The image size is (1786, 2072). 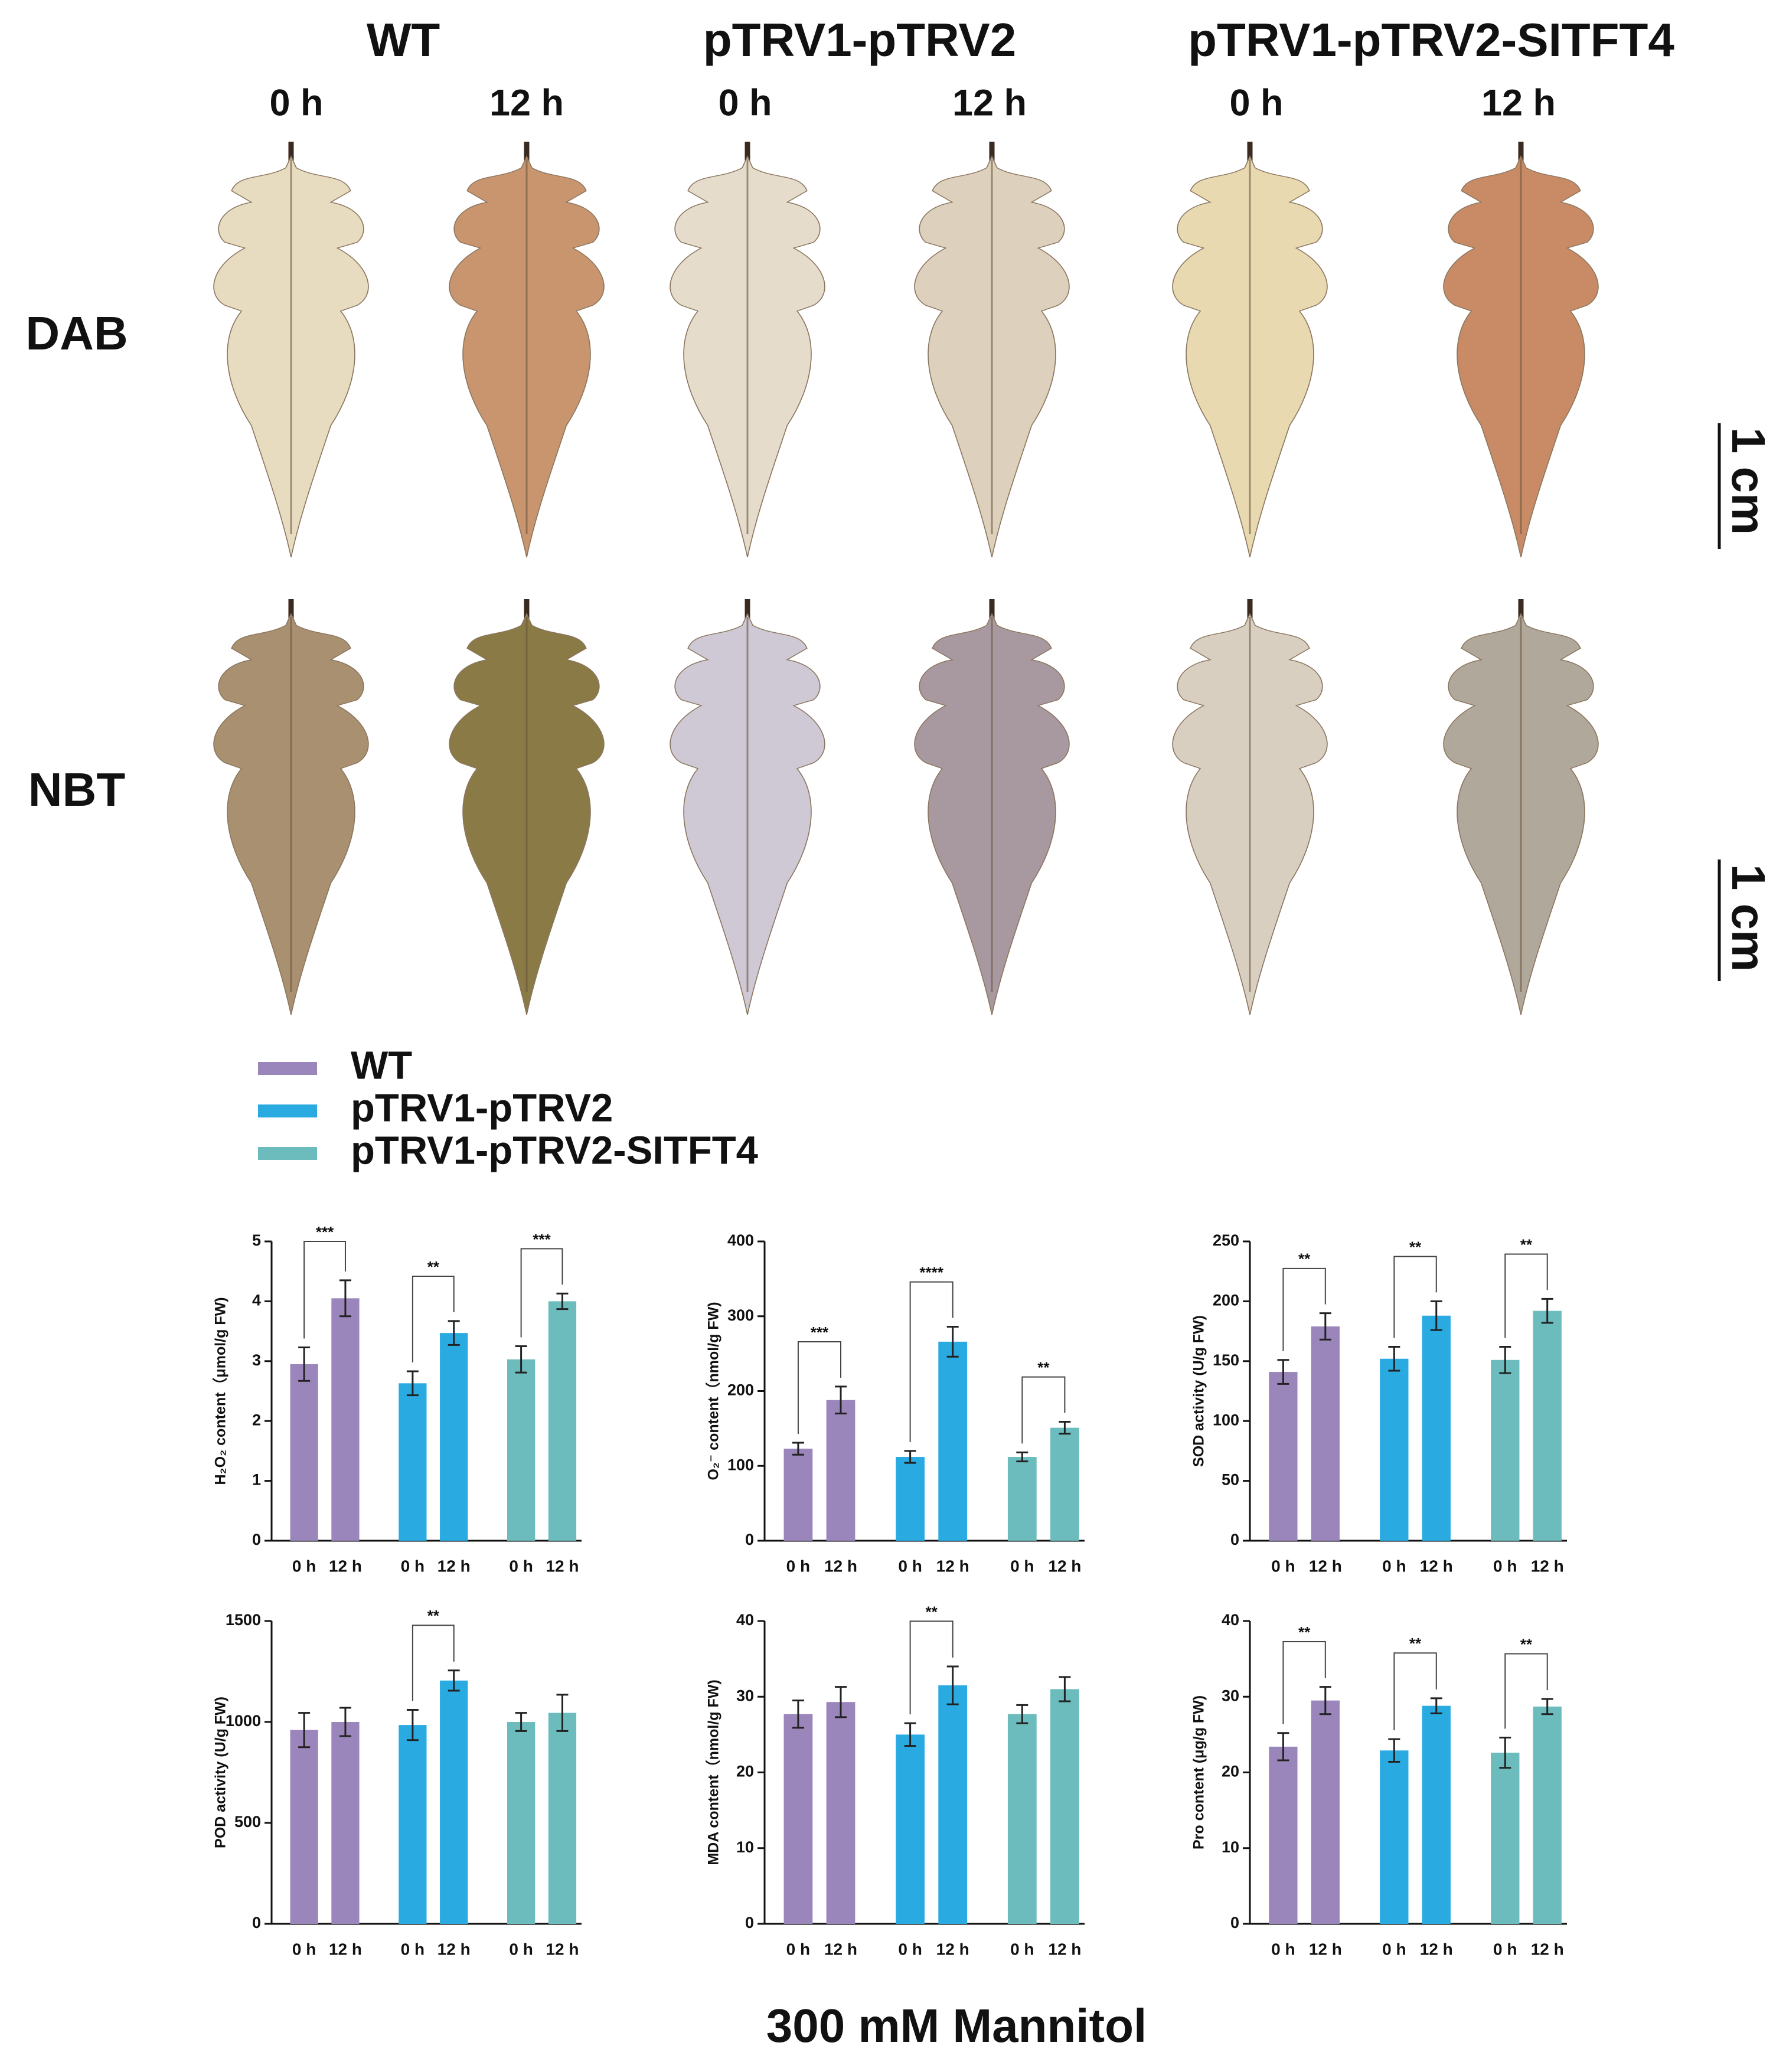 What do you see at coordinates (256, 1360) in the screenshot?
I see `y-tick-label: 3` at bounding box center [256, 1360].